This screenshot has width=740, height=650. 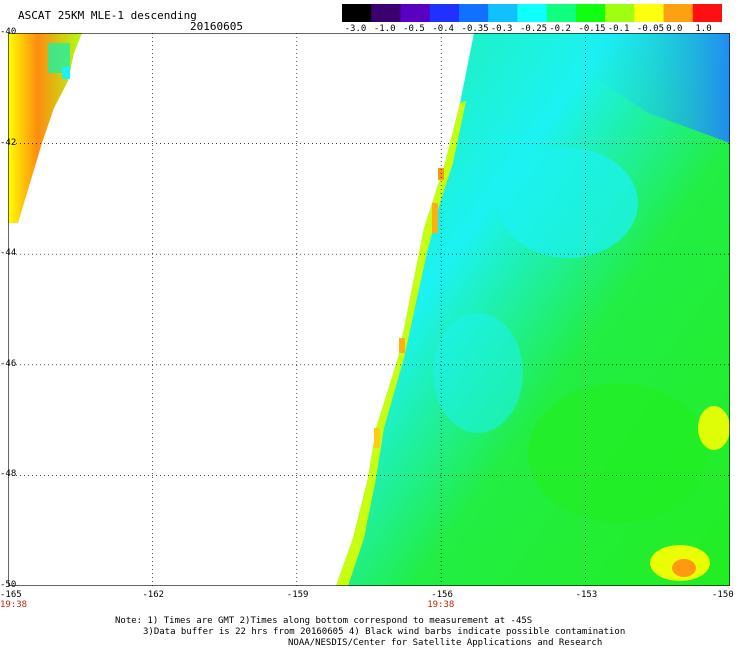 What do you see at coordinates (8, 585) in the screenshot?
I see `latitude-label: -50` at bounding box center [8, 585].